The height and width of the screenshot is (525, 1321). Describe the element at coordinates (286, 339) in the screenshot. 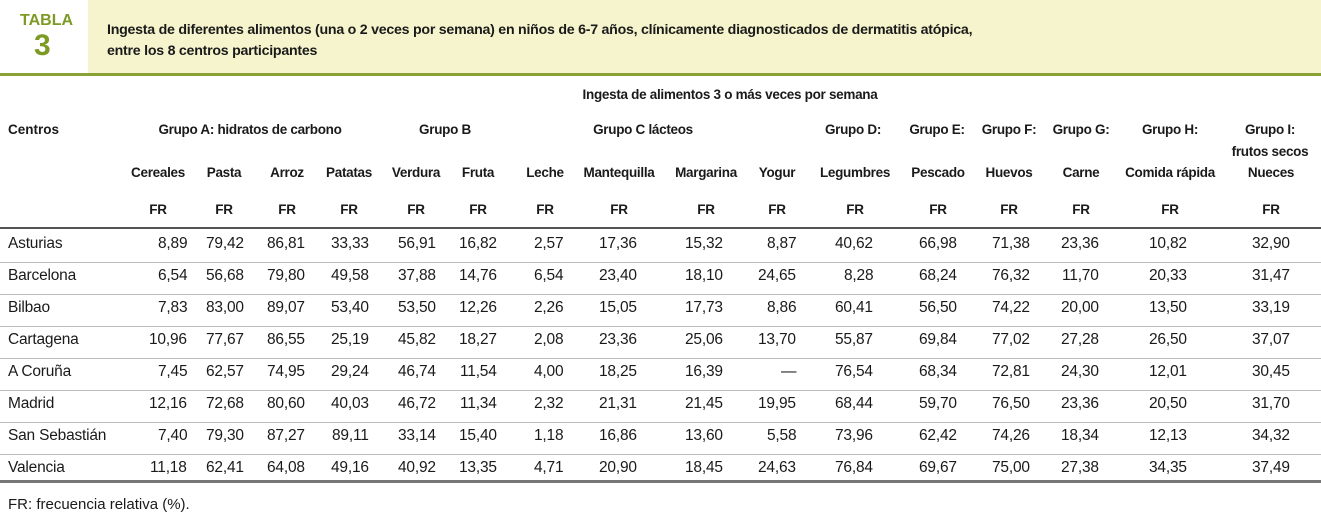

I see `cell: 86,55` at that location.